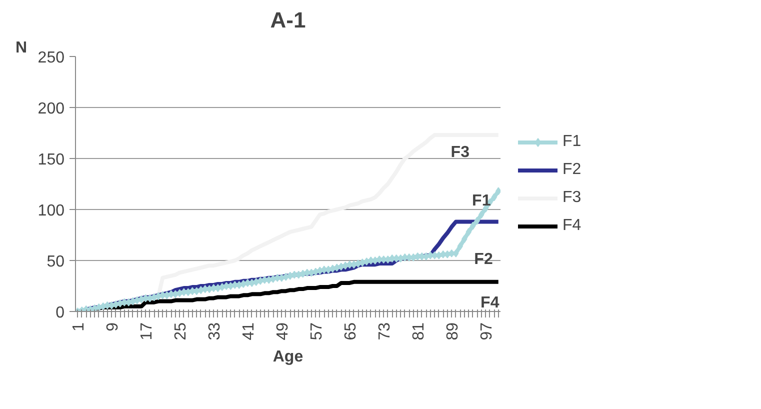 The width and height of the screenshot is (761, 409). Describe the element at coordinates (51, 58) in the screenshot. I see `y-tick-label: 250` at that location.